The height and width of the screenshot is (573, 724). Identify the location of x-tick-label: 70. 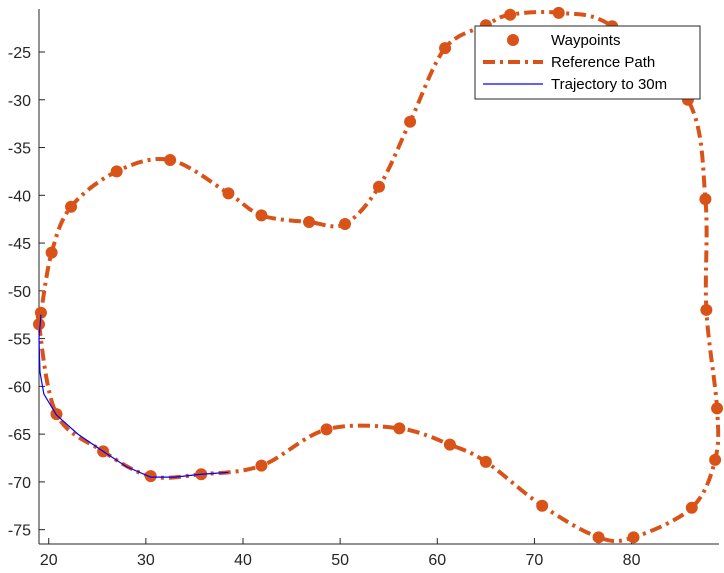
(535, 560).